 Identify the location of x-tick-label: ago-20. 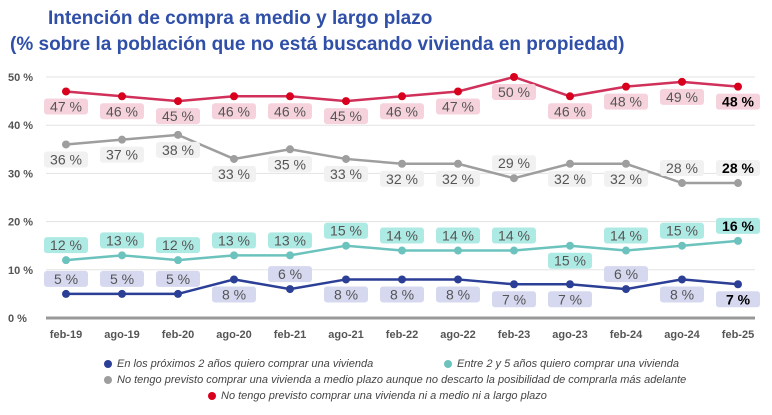
(233, 335).